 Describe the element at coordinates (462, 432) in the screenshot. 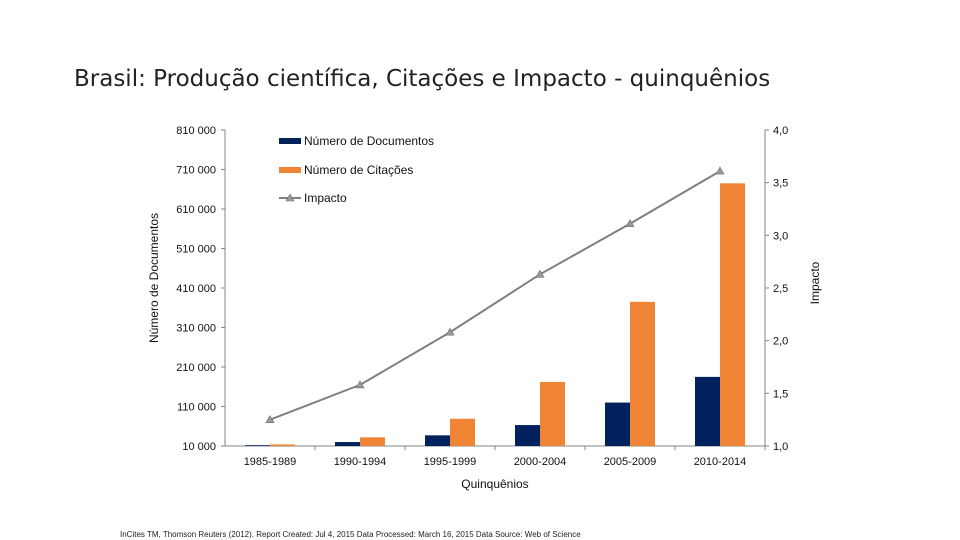

I see `citacoes-bar-1995-1999` at that location.